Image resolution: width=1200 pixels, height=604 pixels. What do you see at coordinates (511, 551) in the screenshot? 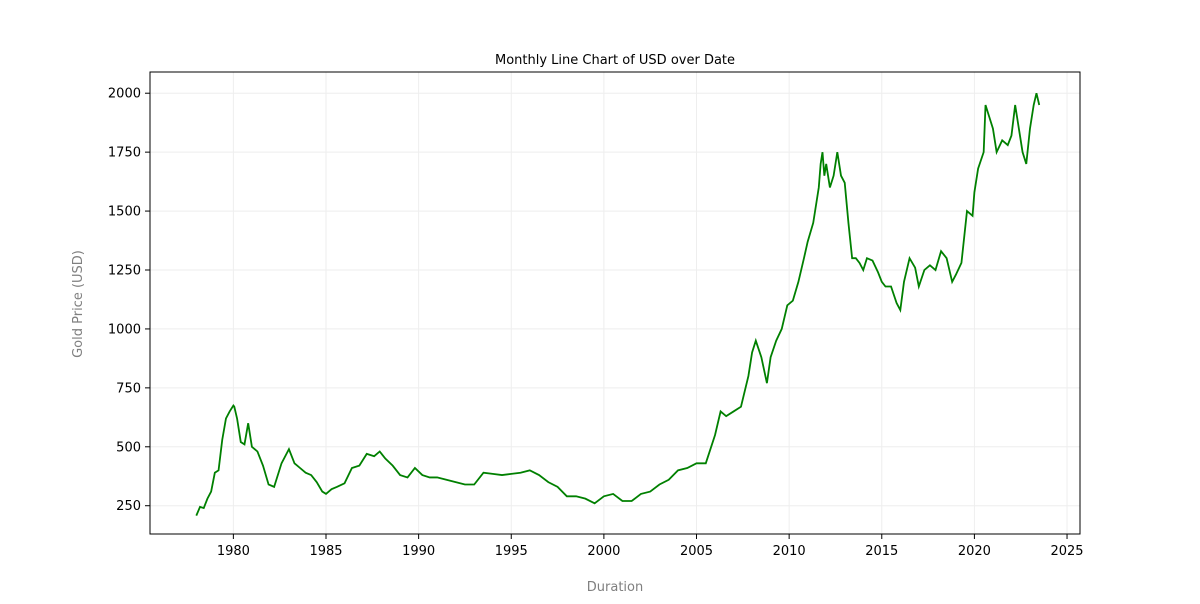
I see `x-tick-label: 1995` at bounding box center [511, 551].